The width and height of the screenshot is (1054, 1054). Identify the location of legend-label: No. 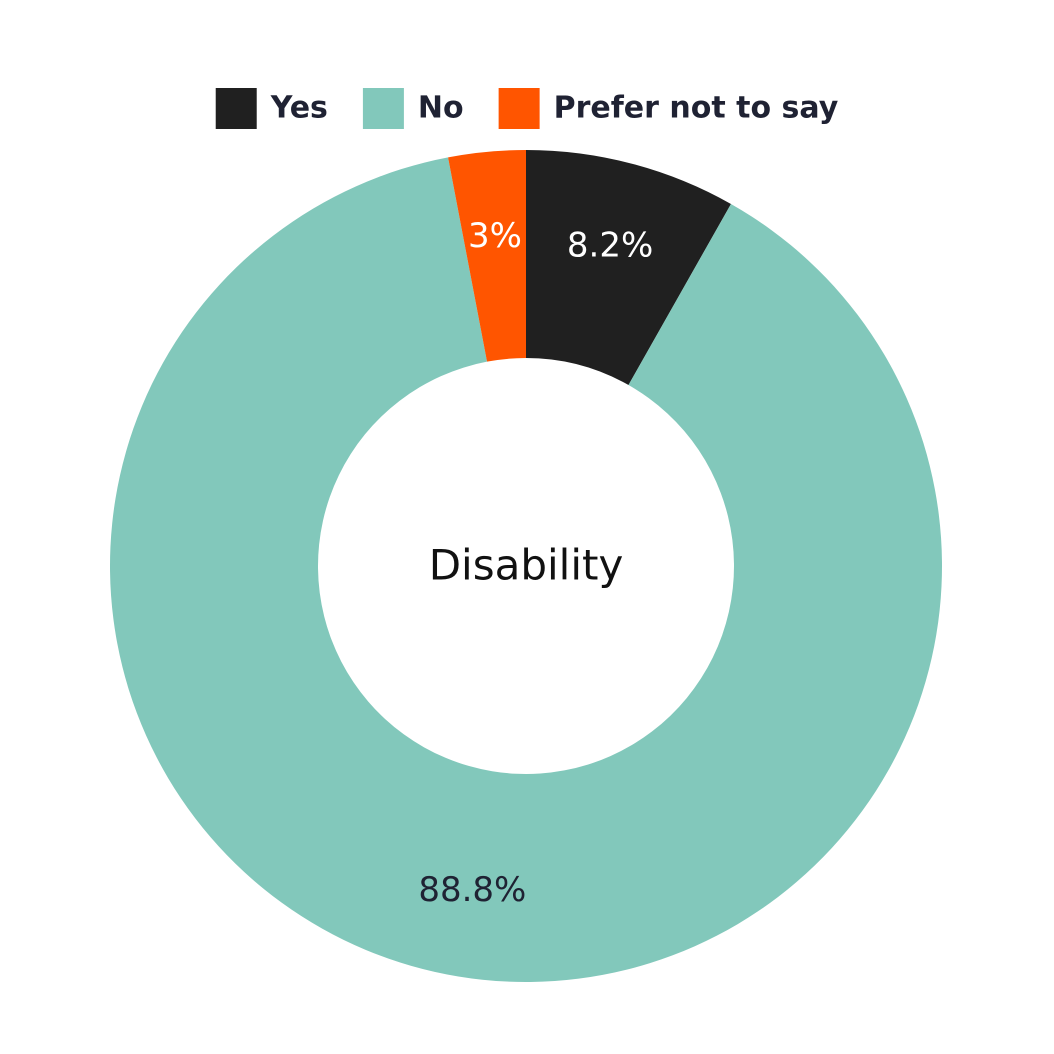
(441, 108).